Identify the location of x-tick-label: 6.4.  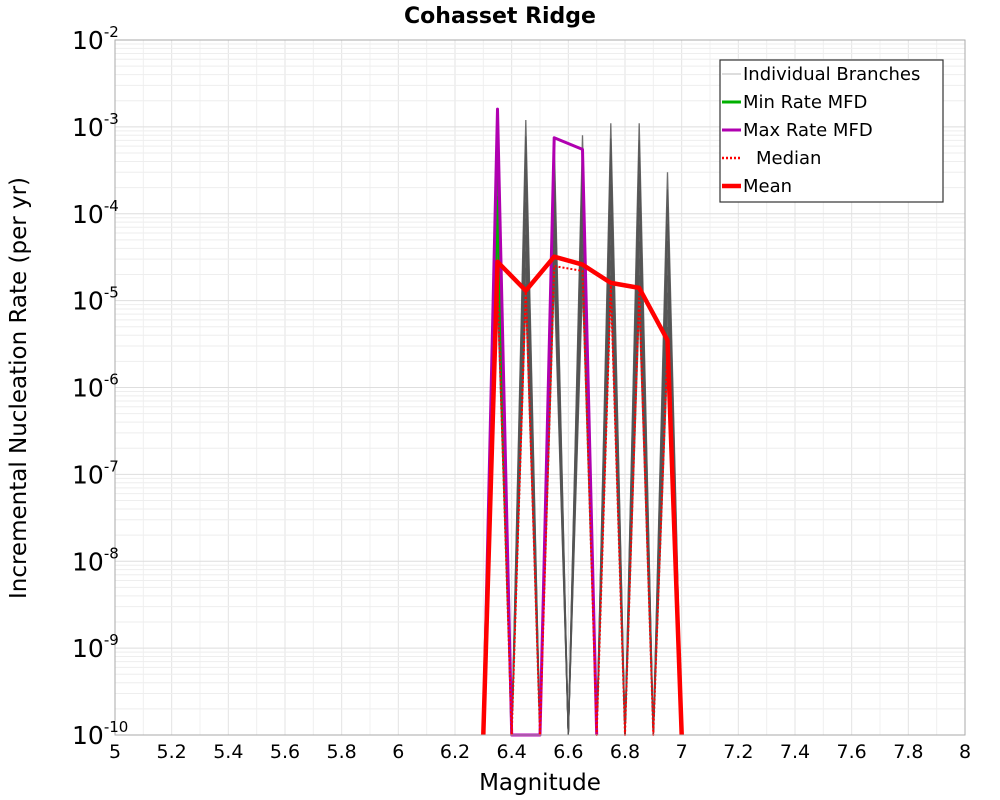
(512, 752).